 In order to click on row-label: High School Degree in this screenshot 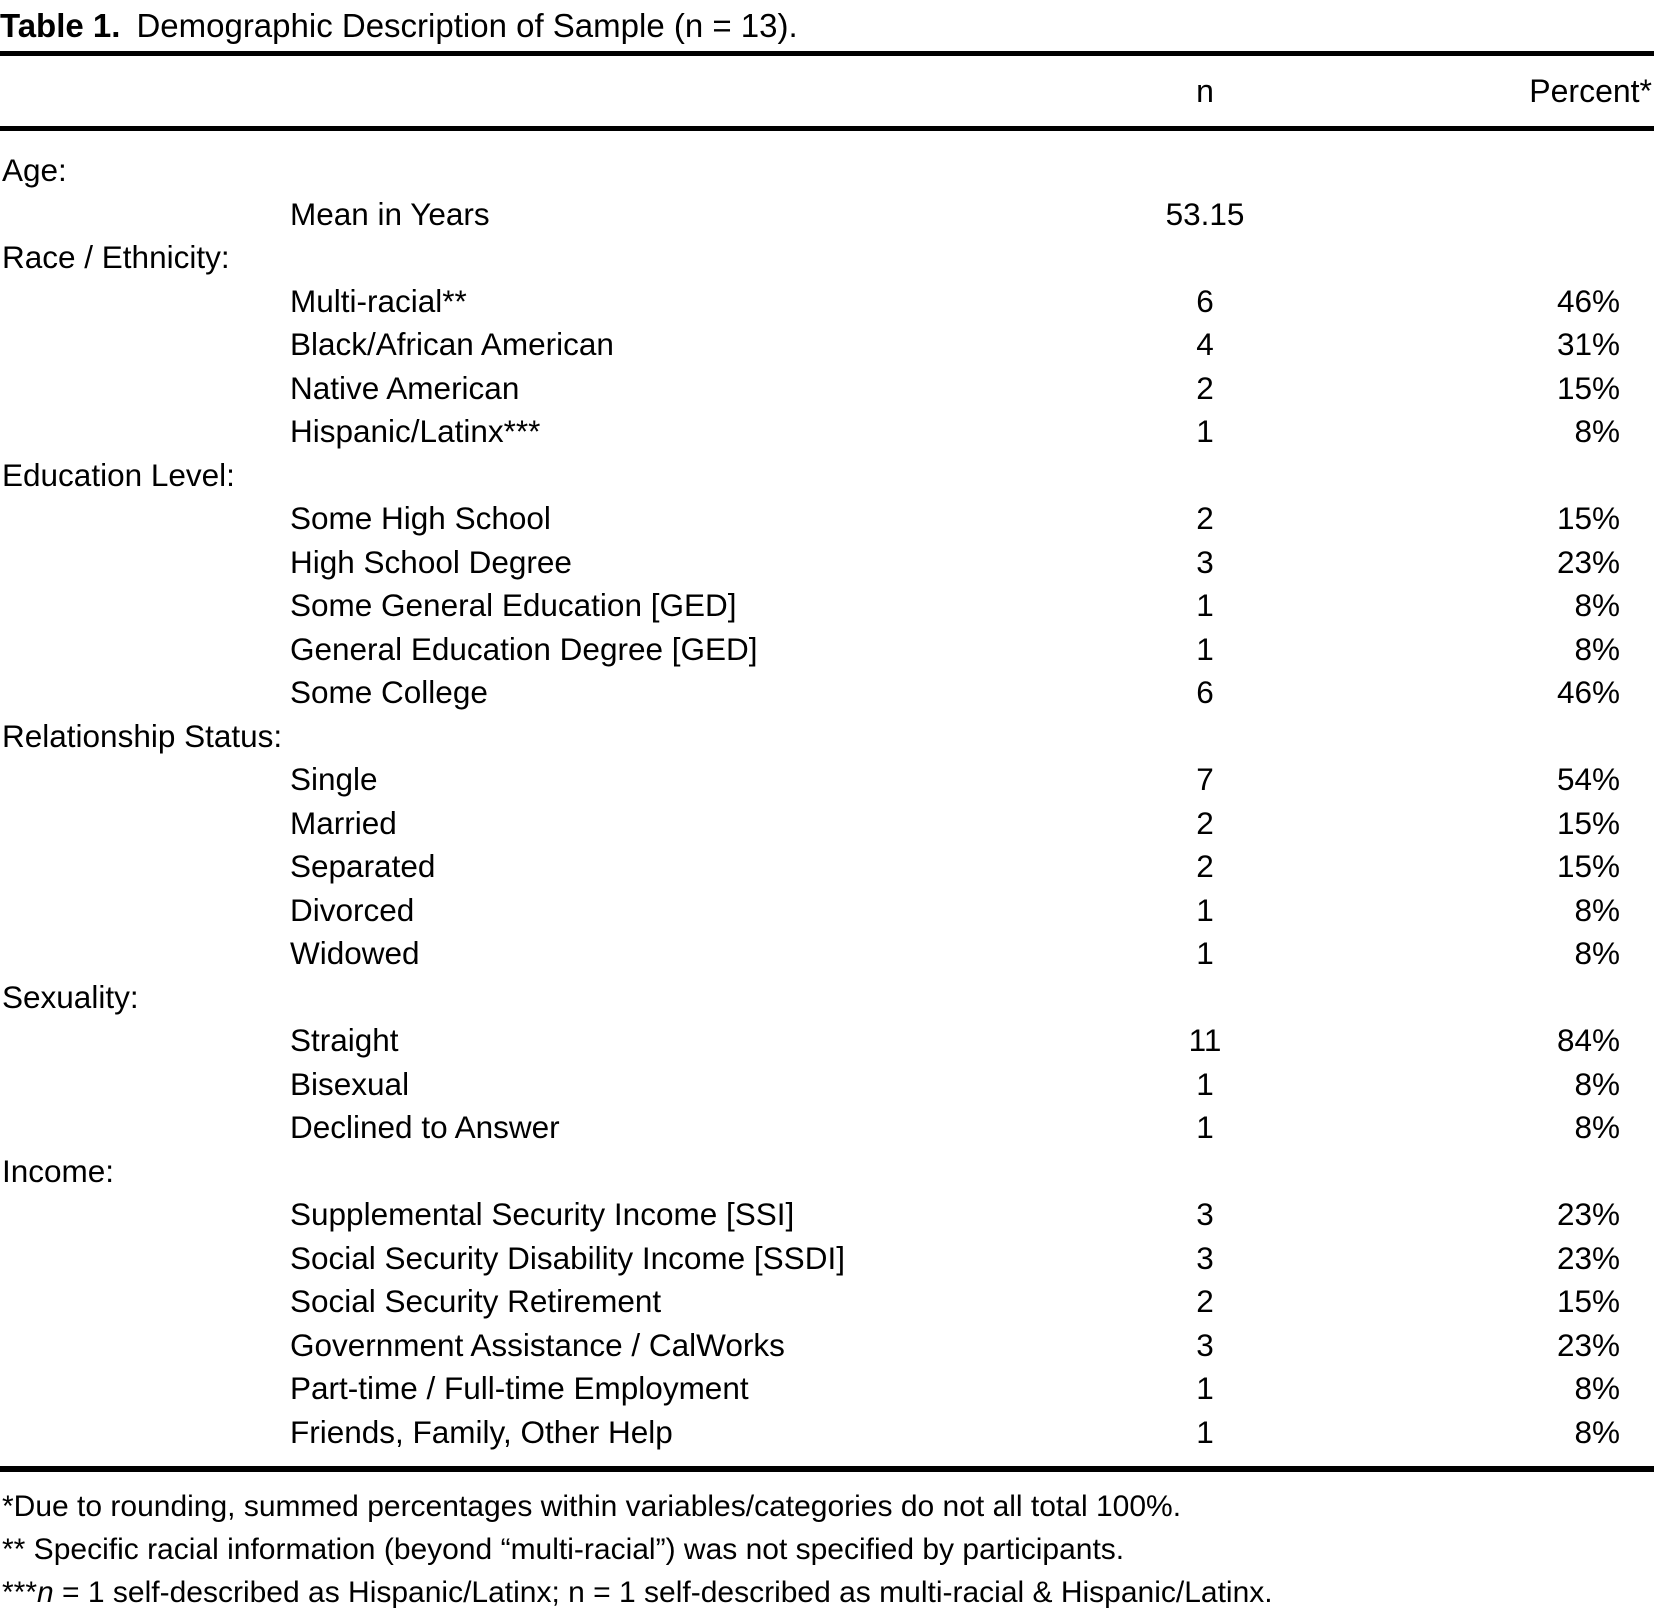, I will do `click(431, 561)`.